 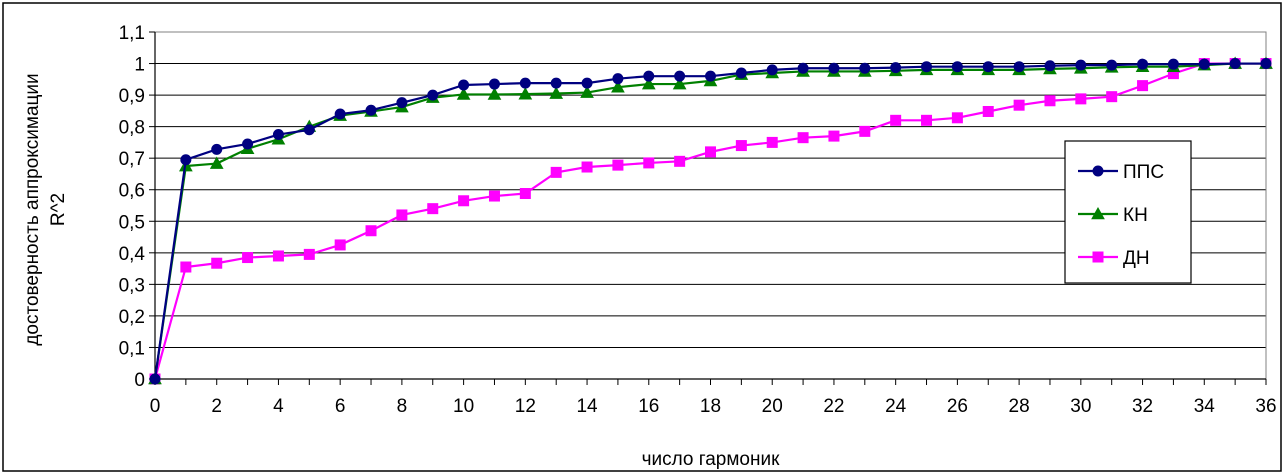 What do you see at coordinates (216, 406) in the screenshot?
I see `x-tick-label: 2` at bounding box center [216, 406].